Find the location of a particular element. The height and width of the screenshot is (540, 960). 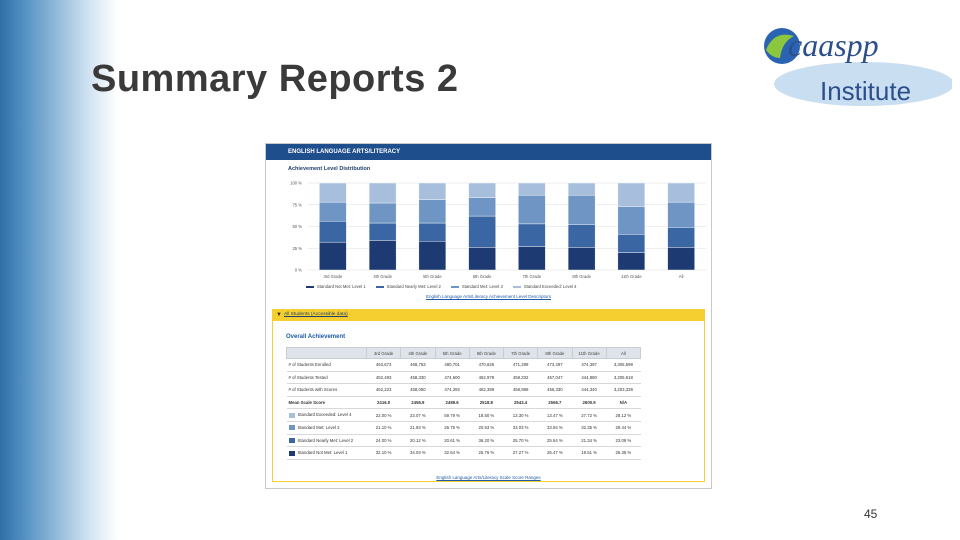

row-label: Standard Met: Level 2 is located at coordinates (326, 428).